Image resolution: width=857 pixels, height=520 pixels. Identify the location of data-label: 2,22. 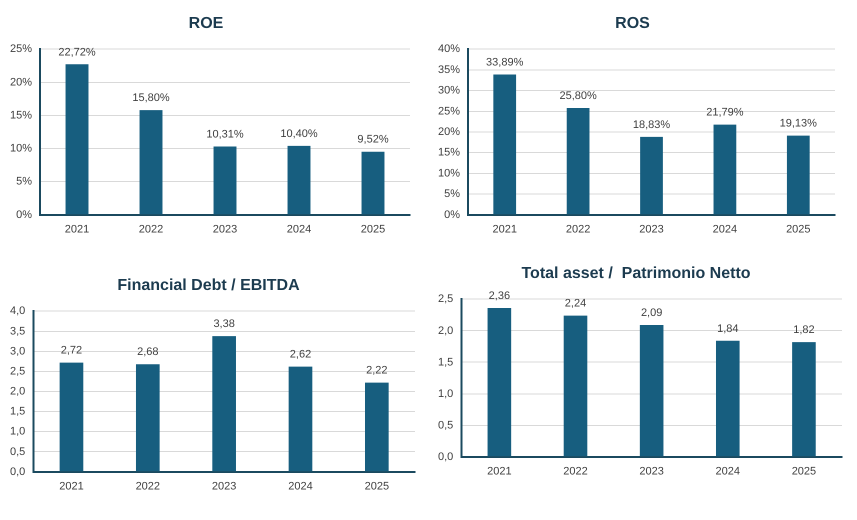
(377, 370).